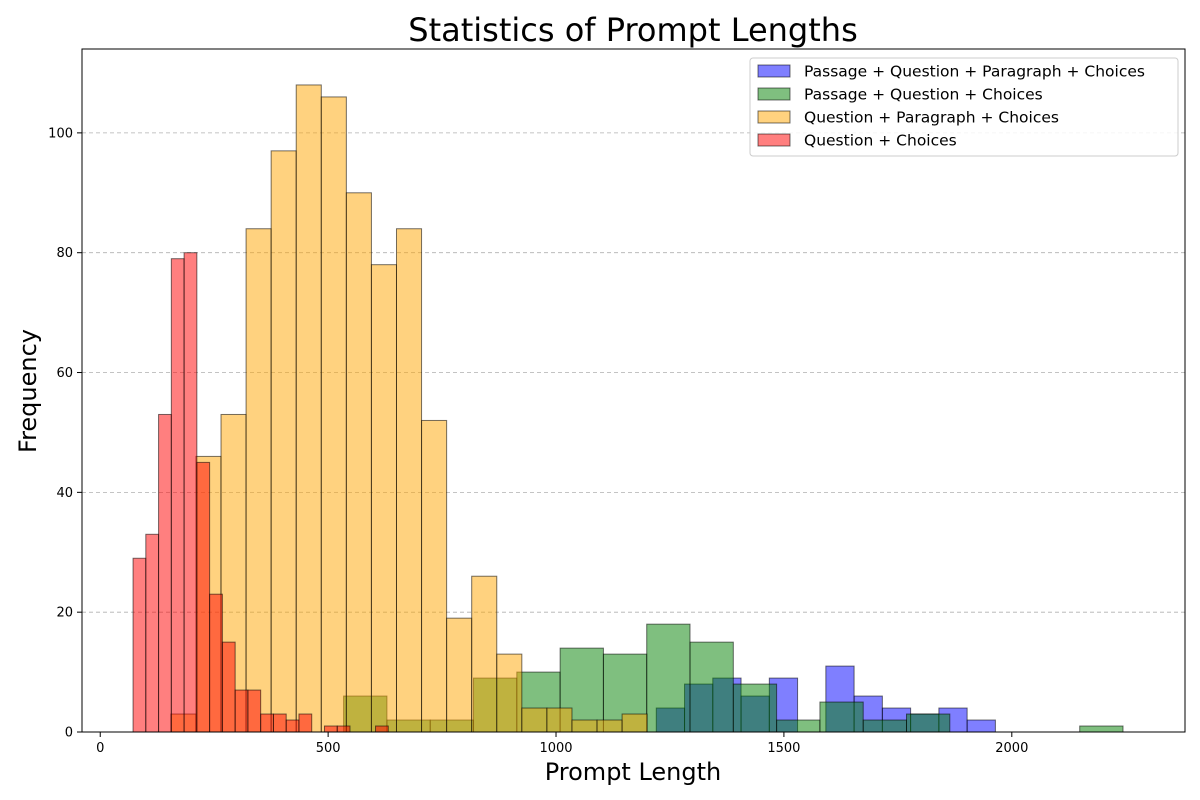  I want to click on x-tick-label: 2000, so click(1011, 748).